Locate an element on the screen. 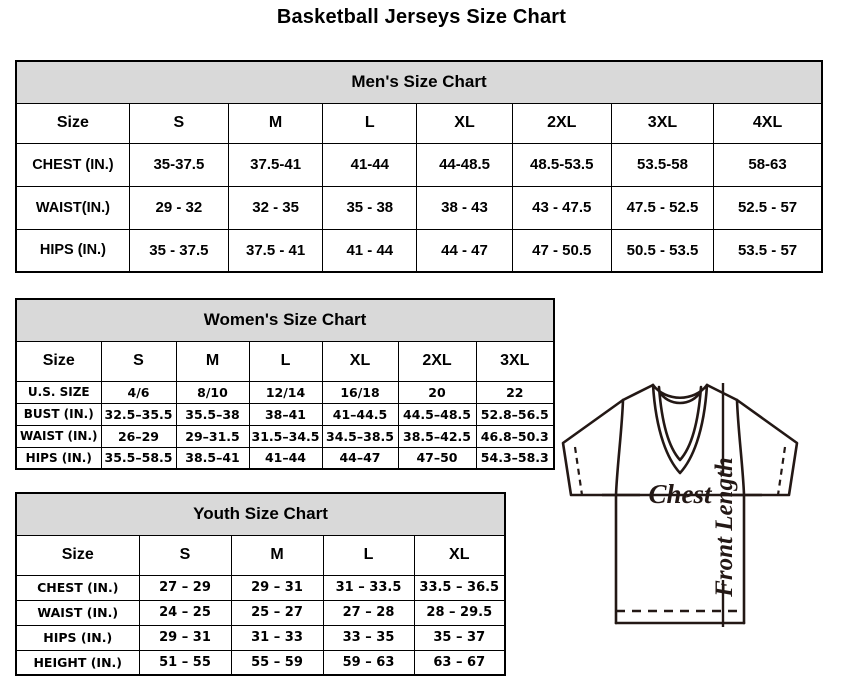 The height and width of the screenshot is (679, 843). mens-hips-l: 41 - 44 is located at coordinates (370, 250).